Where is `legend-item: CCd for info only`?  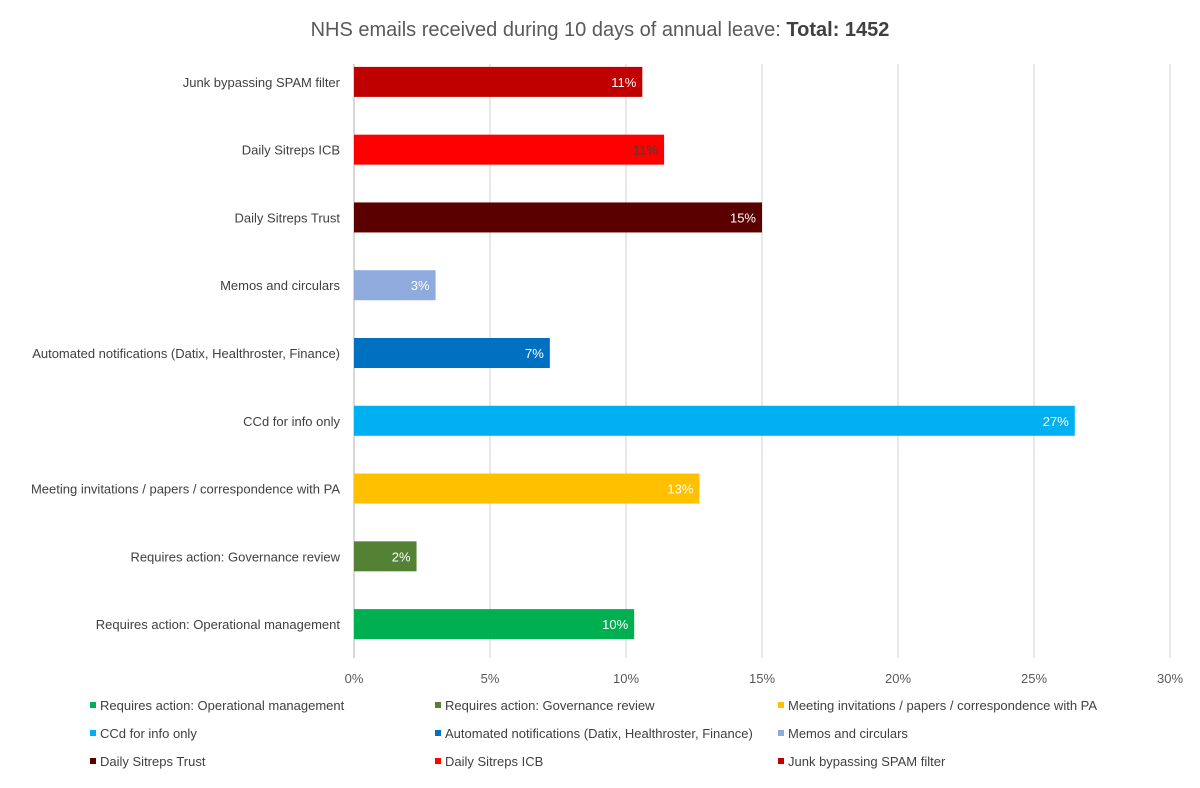
legend-item: CCd for info only is located at coordinates (143, 733).